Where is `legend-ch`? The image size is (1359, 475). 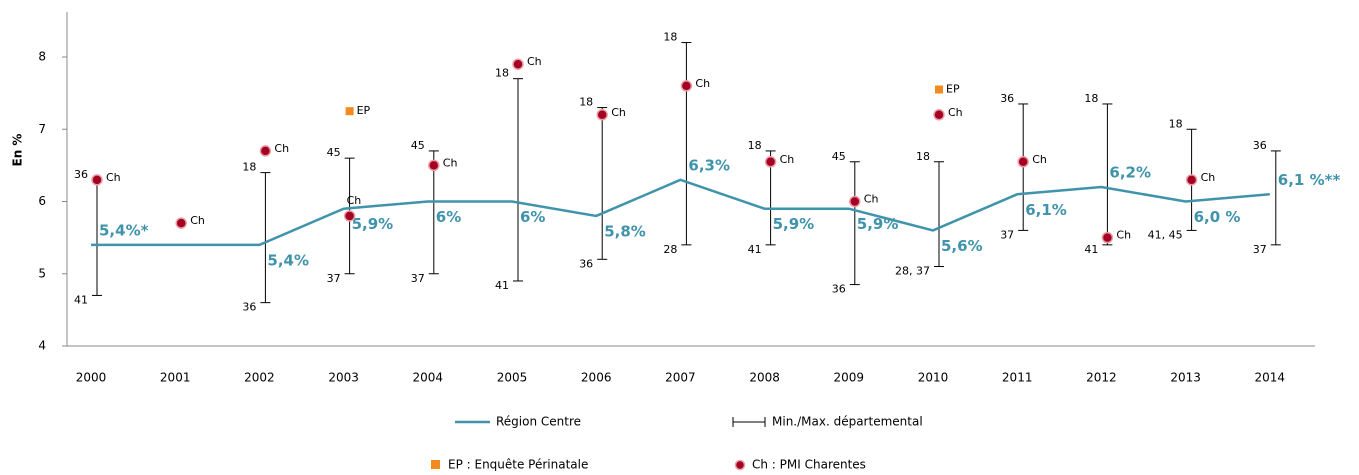 legend-ch is located at coordinates (740, 465).